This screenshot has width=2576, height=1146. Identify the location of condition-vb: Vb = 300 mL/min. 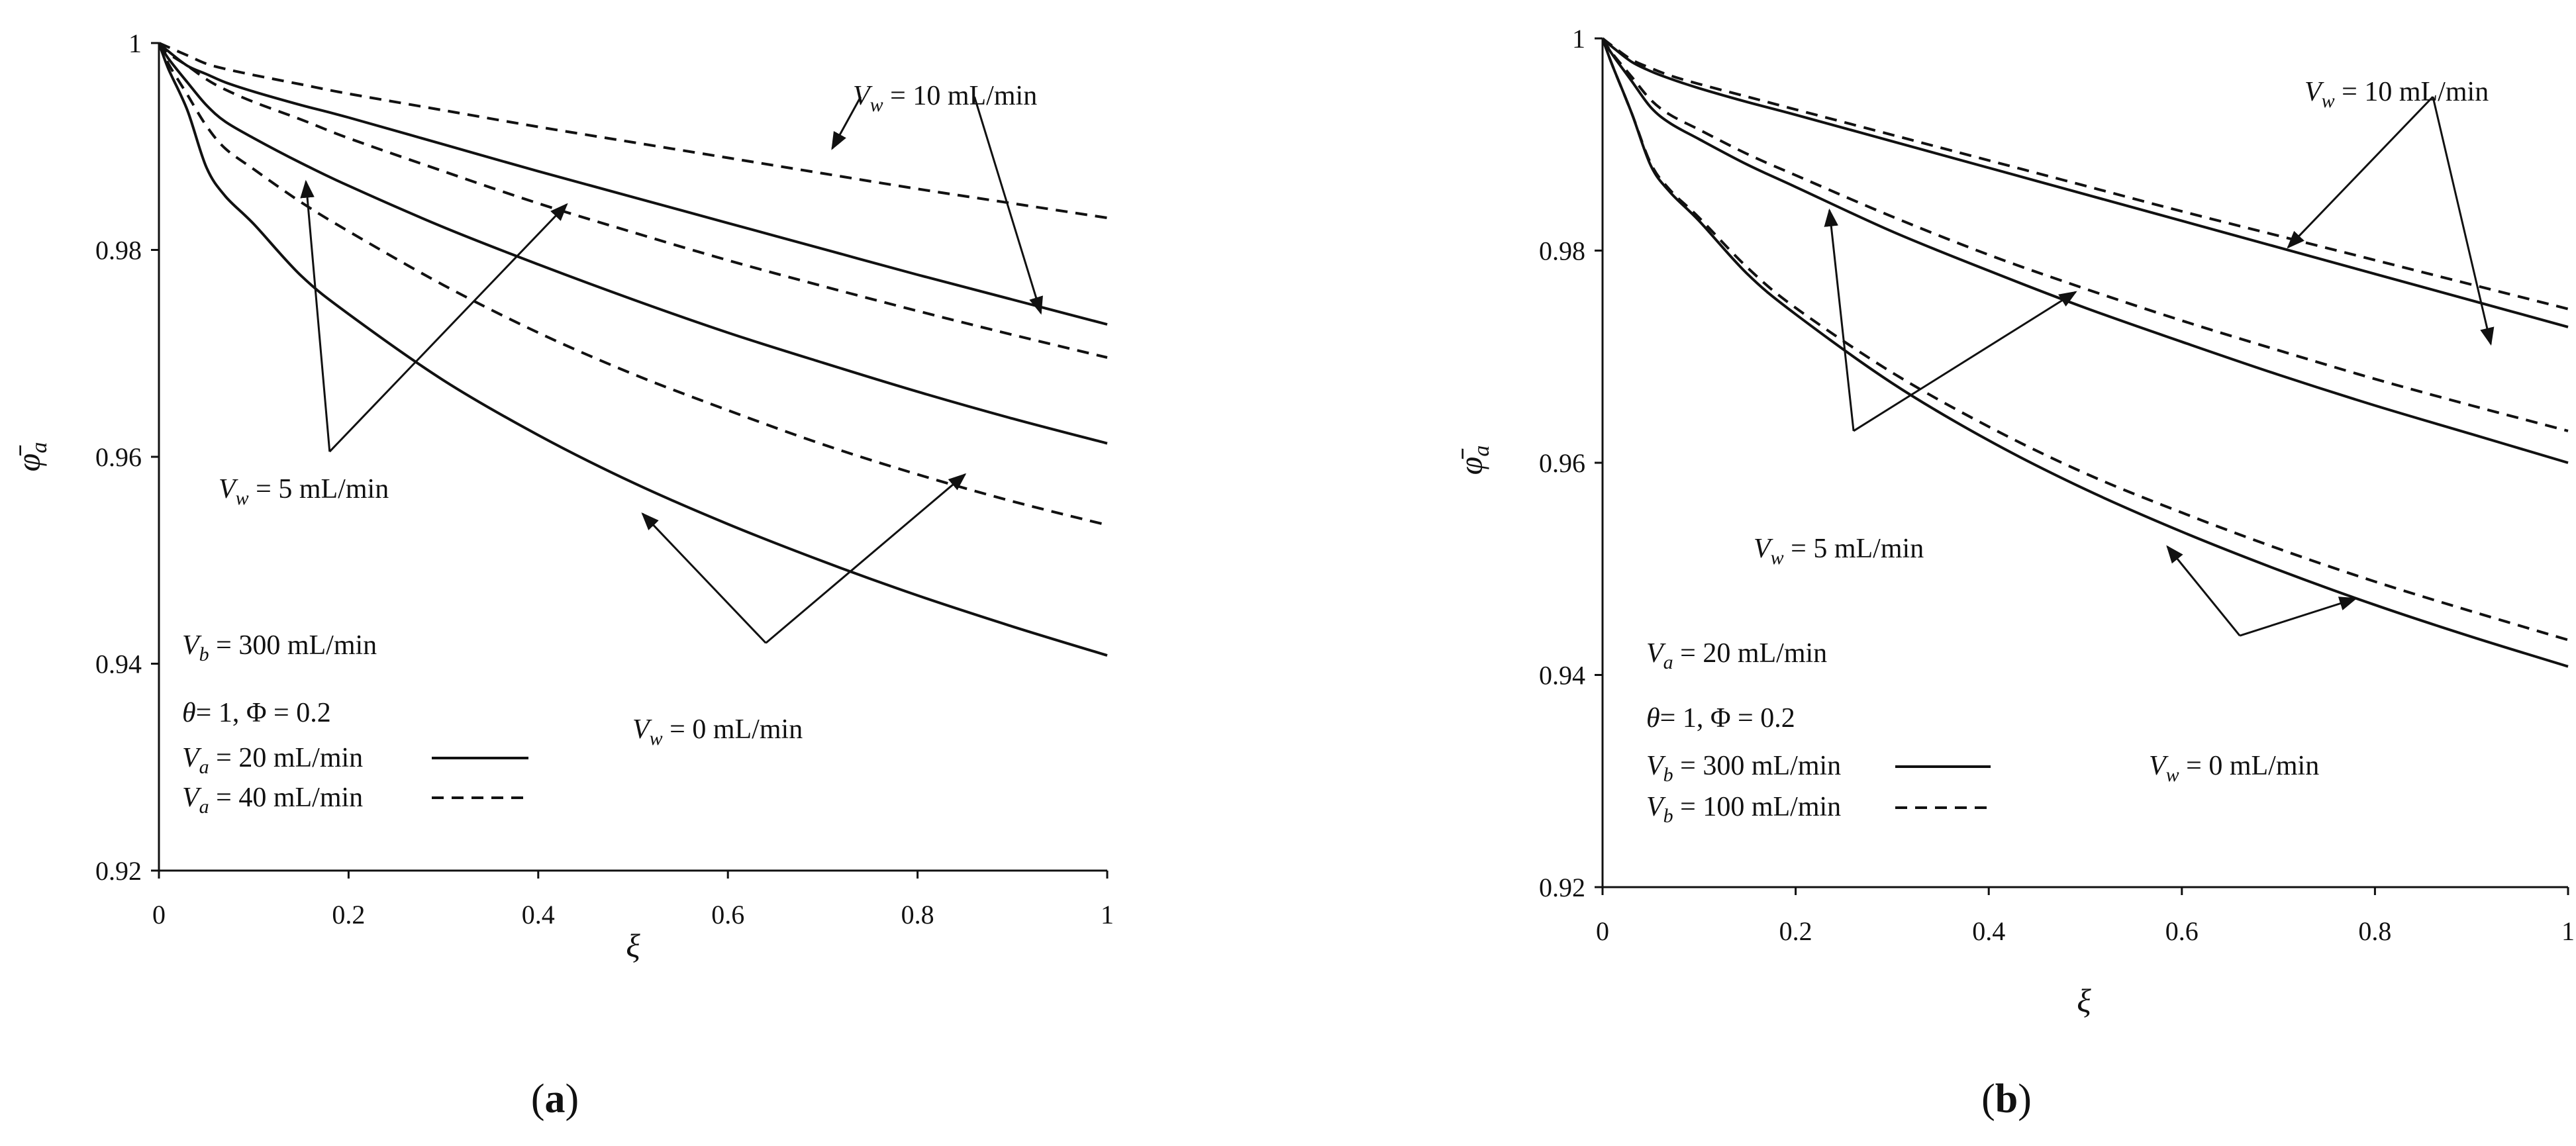
(279, 647).